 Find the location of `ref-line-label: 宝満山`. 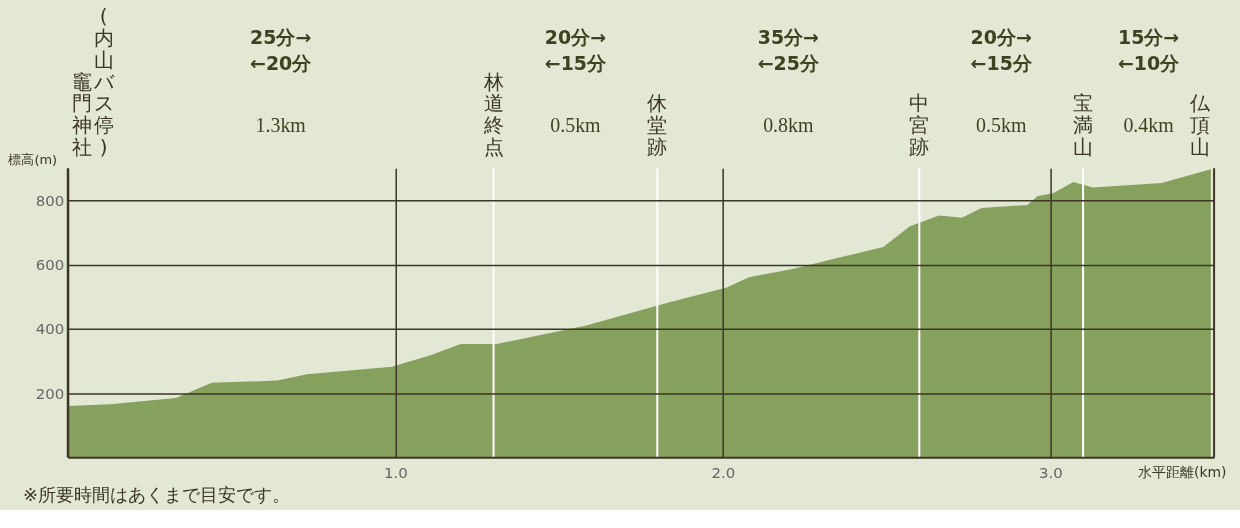

ref-line-label: 宝満山 is located at coordinates (1083, 126).